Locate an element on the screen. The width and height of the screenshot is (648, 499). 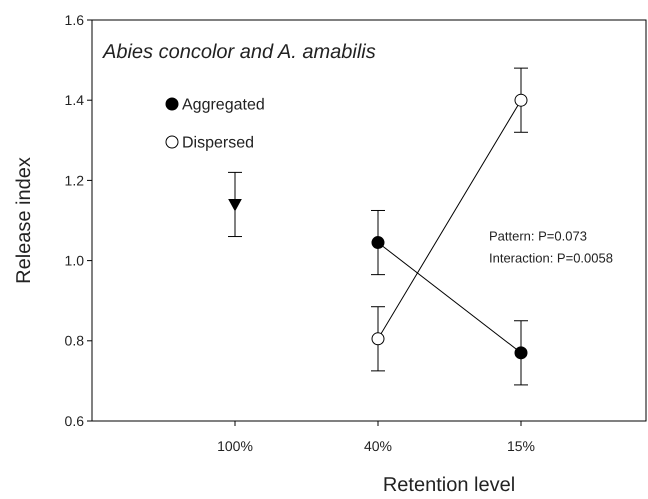
annotation: Pattern: P=0.073 is located at coordinates (538, 236).